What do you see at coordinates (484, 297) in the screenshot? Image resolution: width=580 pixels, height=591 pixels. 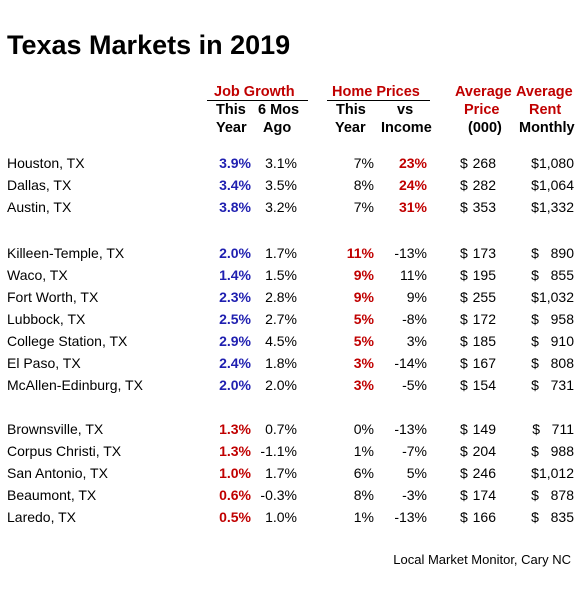 I see `average-price: 255` at bounding box center [484, 297].